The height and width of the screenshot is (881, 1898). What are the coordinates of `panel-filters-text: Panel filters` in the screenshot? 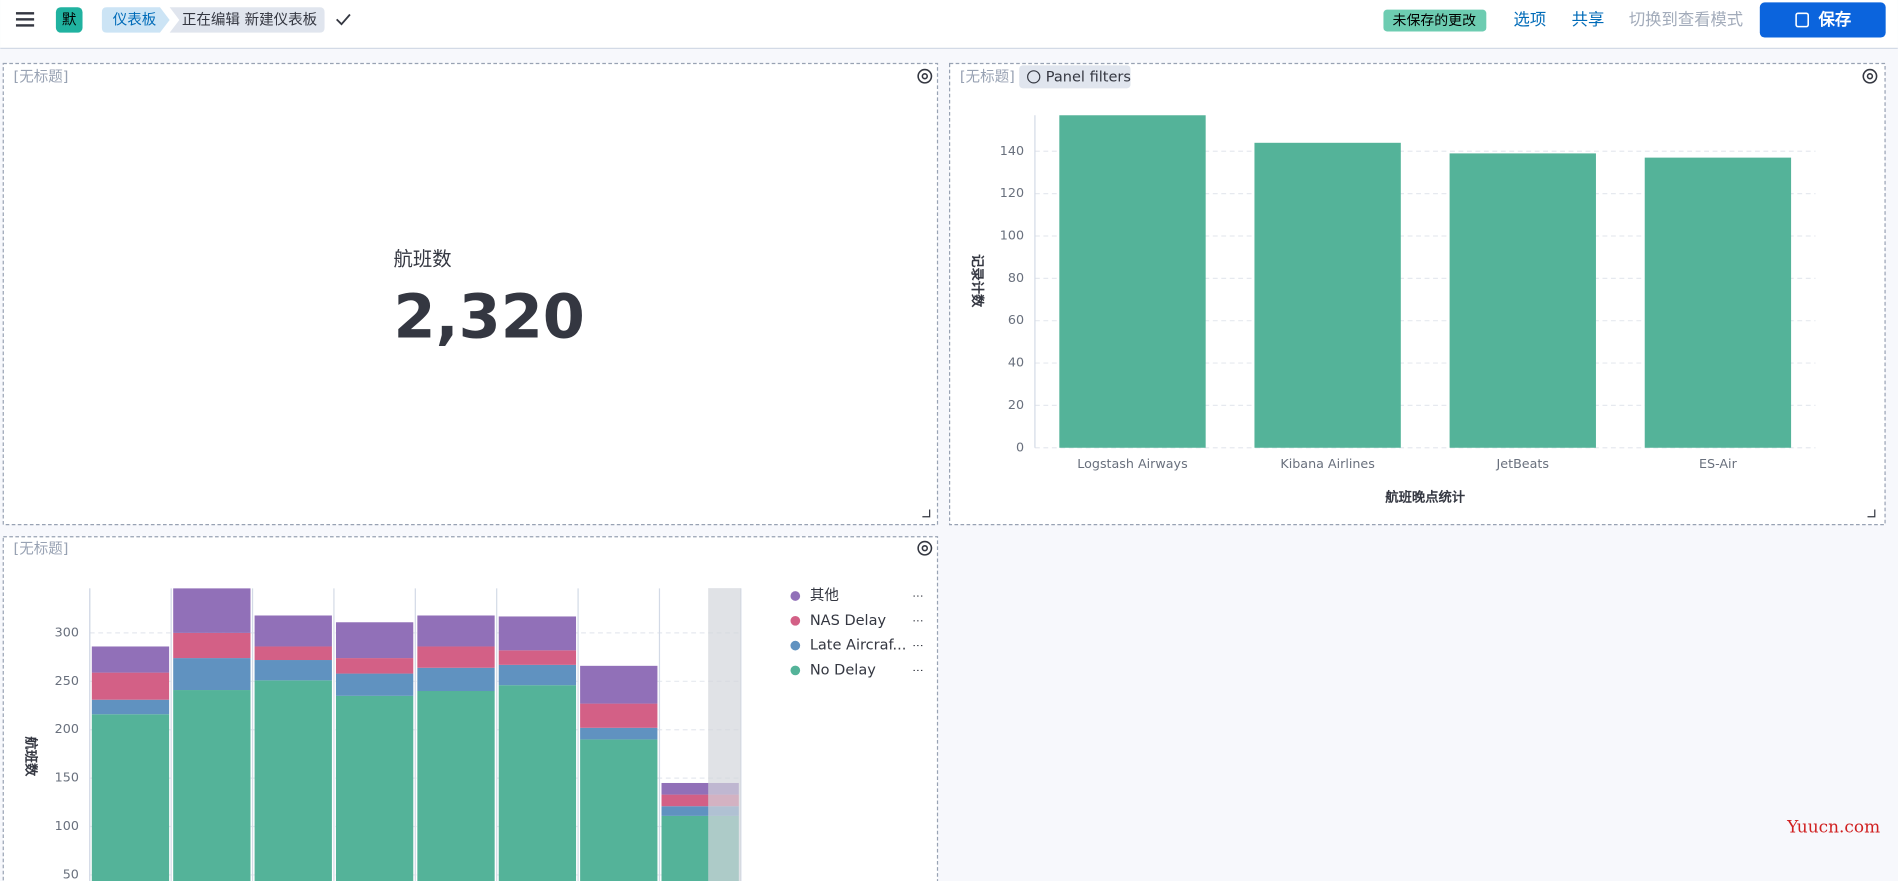 It's located at (1088, 77).